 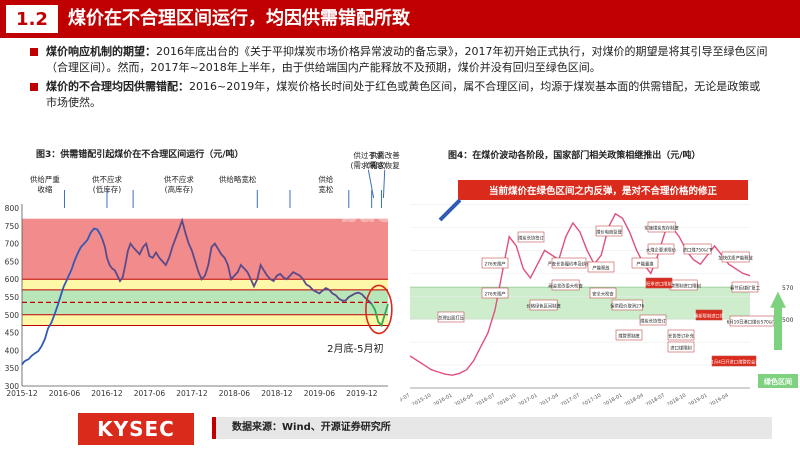 What do you see at coordinates (12, 333) in the screenshot?
I see `y-tick-label: 450` at bounding box center [12, 333].